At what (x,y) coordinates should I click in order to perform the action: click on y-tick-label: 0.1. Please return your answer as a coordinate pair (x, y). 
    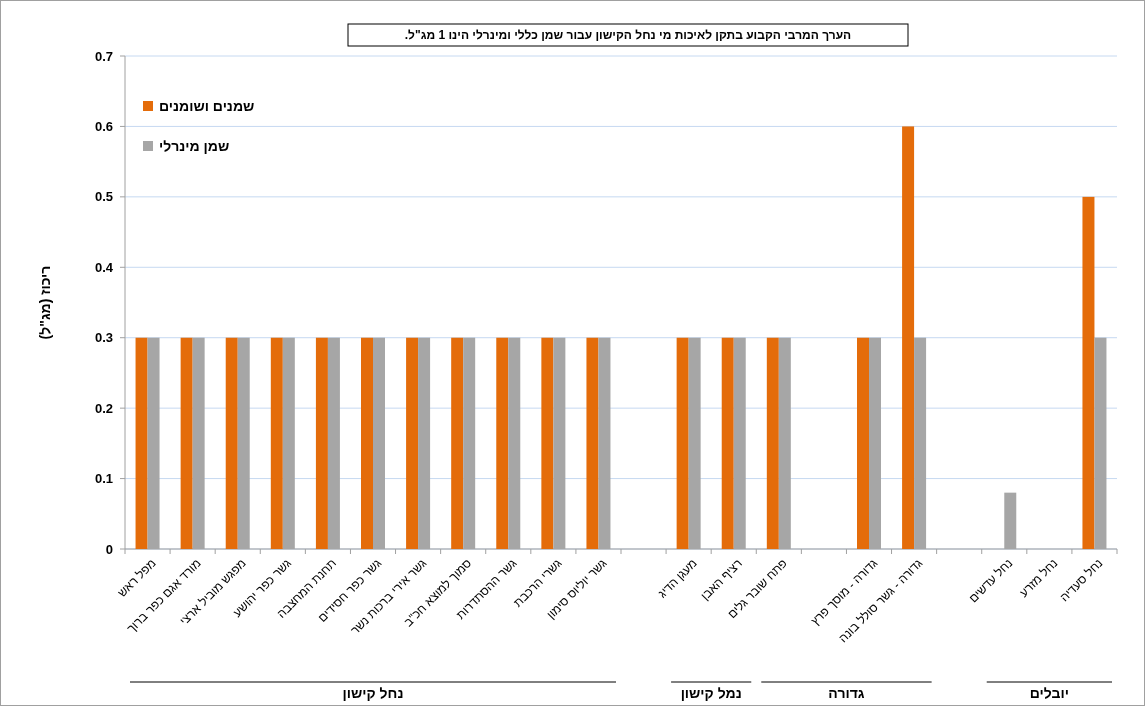
    Looking at the image, I should click on (103, 479).